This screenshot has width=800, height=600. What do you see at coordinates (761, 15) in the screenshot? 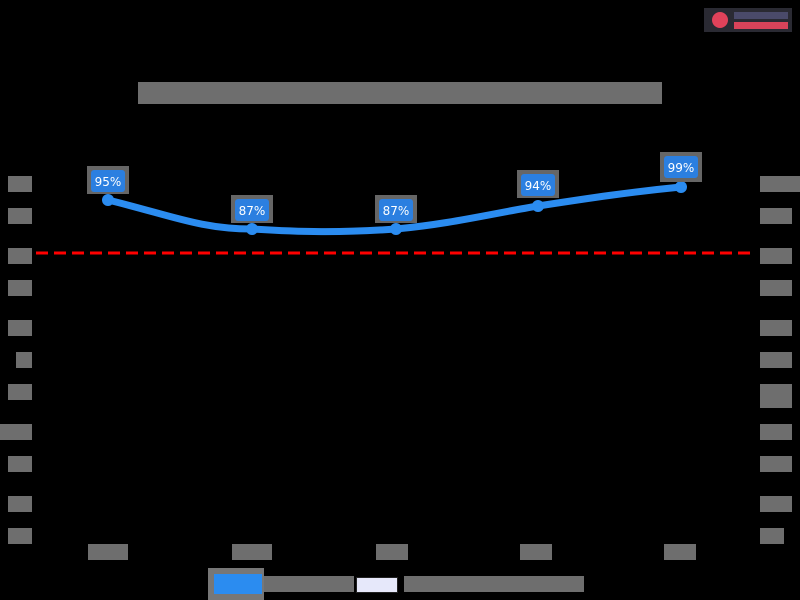
I see `logo-text-top` at bounding box center [761, 15].